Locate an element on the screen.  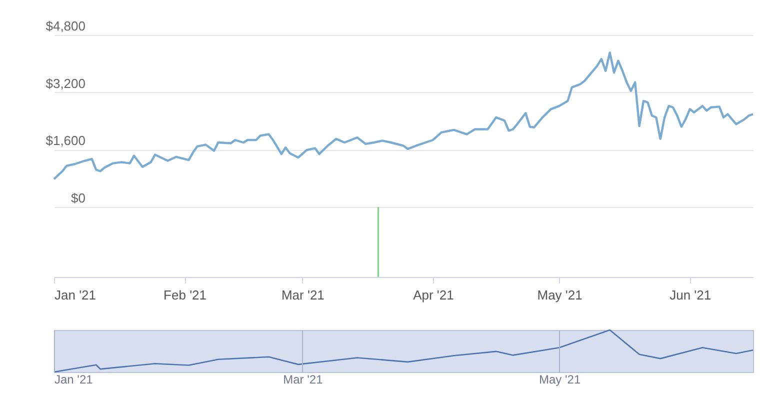
y-tick-label: $4,800 is located at coordinates (66, 26).